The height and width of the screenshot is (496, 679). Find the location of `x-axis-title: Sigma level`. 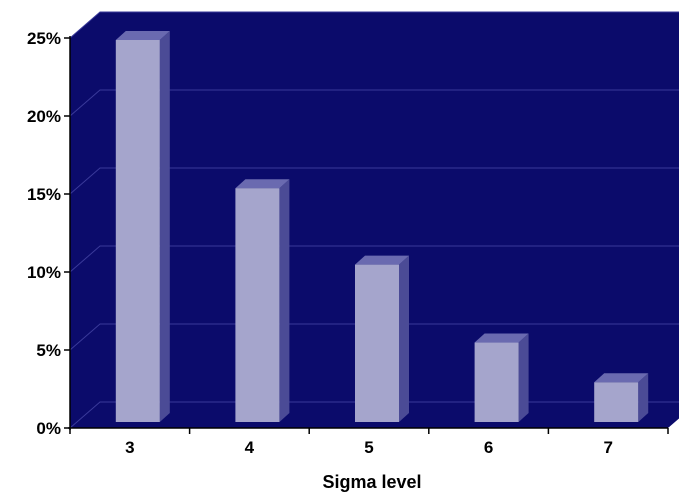

x-axis-title: Sigma level is located at coordinates (371, 482).